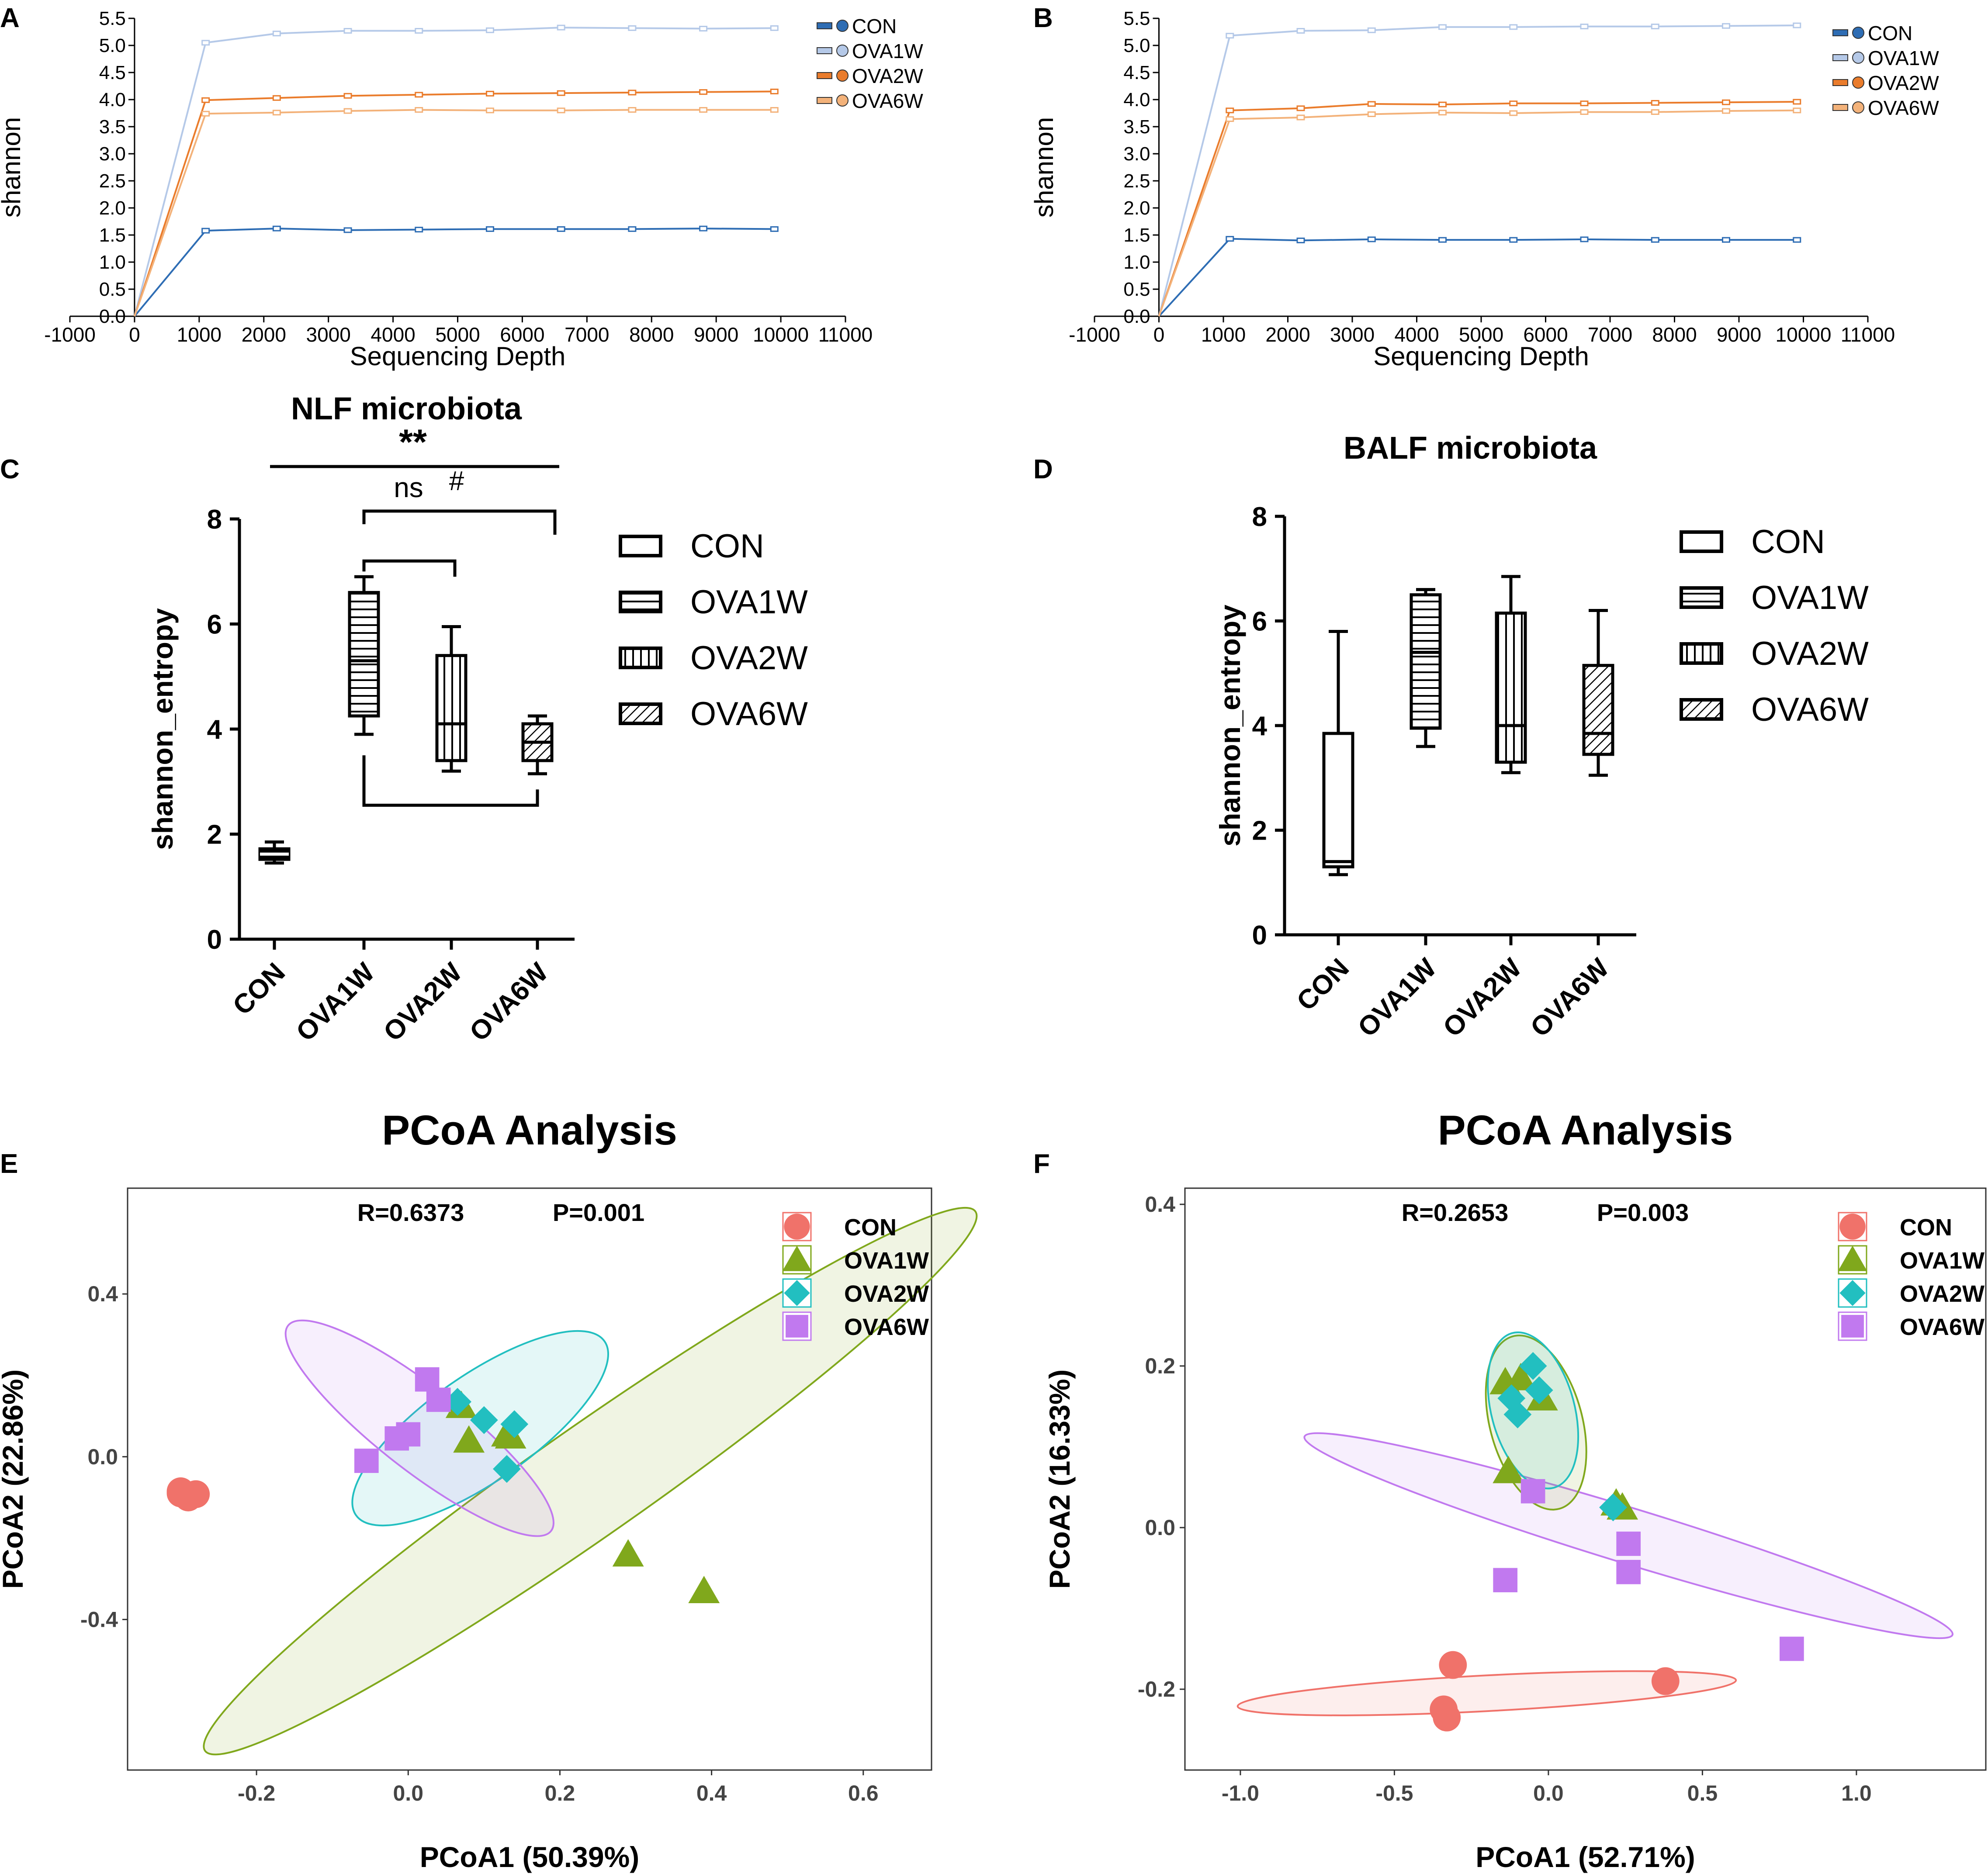  Describe the element at coordinates (1230, 726) in the screenshot. I see `y-axis-title: shannon_entropy` at that location.